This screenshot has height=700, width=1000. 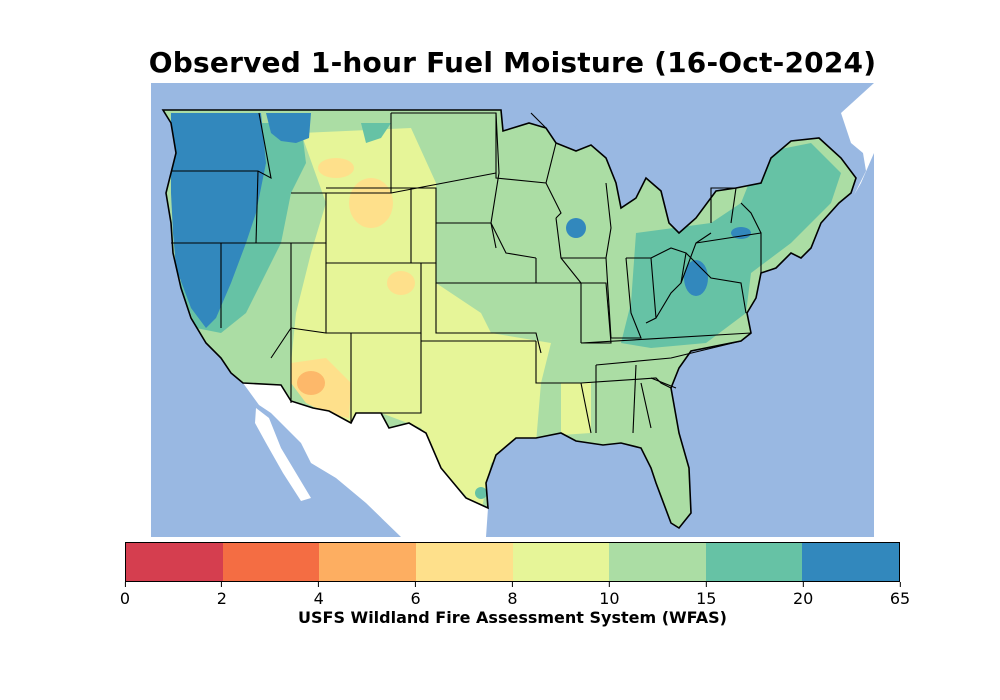 I want to click on colorbar-tick: 0, so click(x=125, y=595).